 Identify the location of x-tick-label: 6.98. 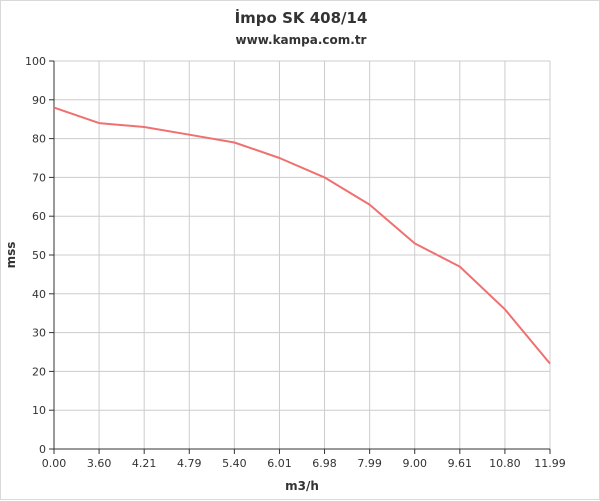
(324, 463).